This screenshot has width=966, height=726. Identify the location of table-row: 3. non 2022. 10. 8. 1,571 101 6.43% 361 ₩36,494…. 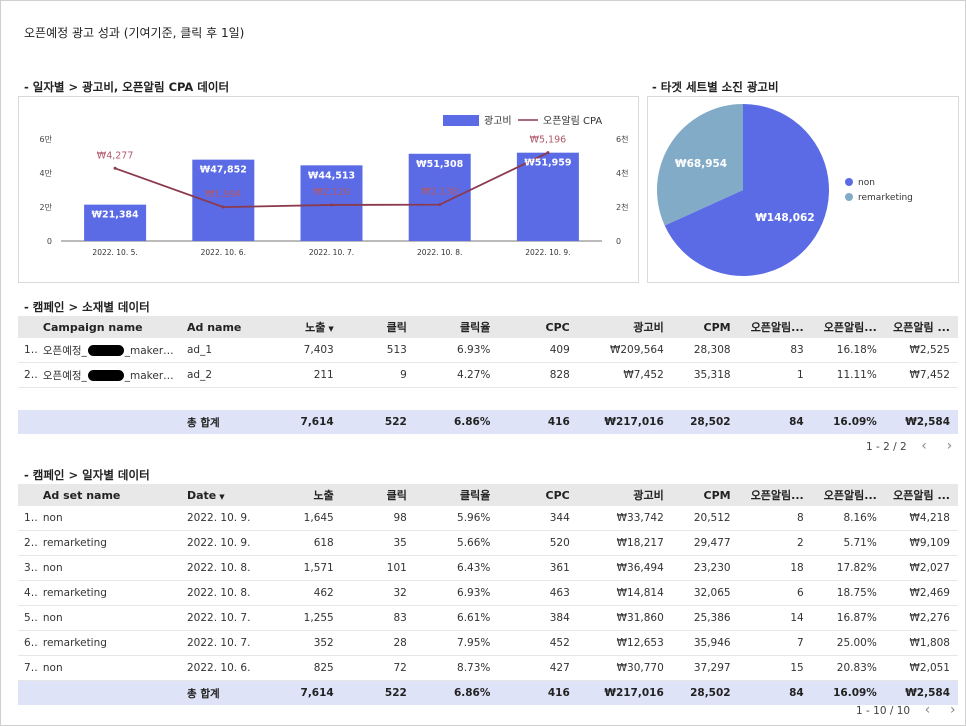
(488, 568).